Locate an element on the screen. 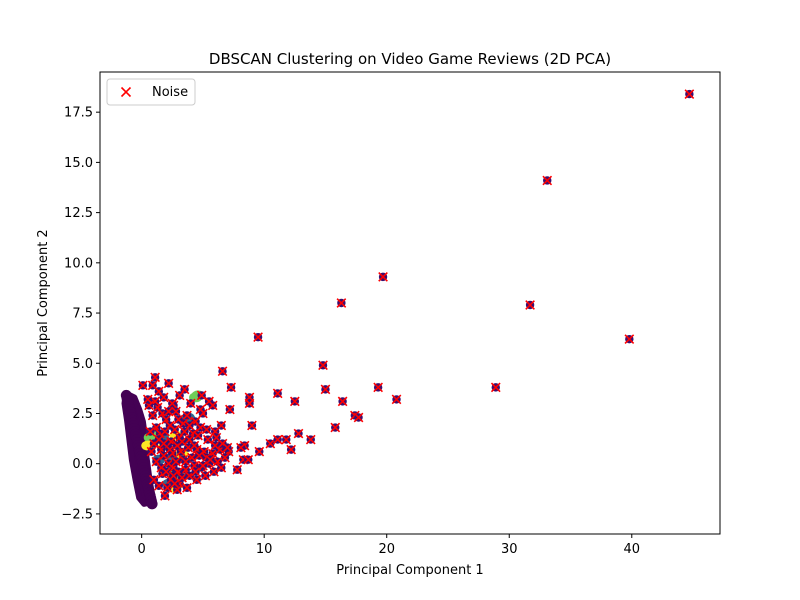  y-tick-label: 10.0 is located at coordinates (78, 263).